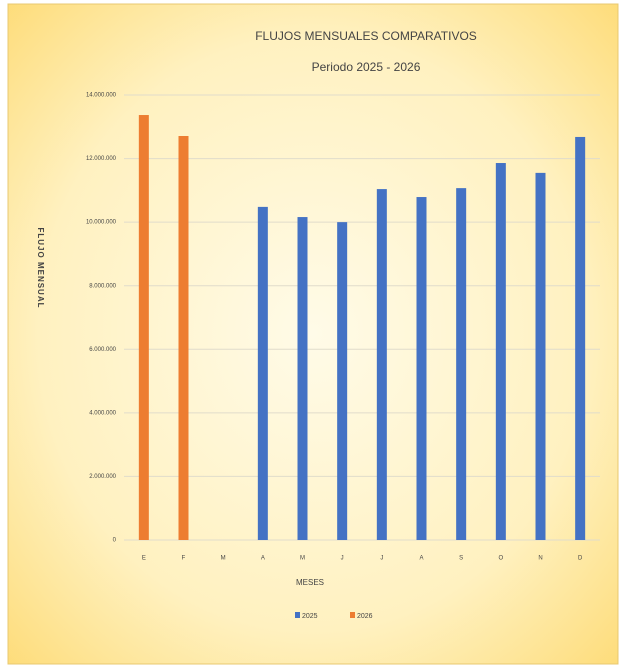 Image resolution: width=621 pixels, height=668 pixels. Describe the element at coordinates (365, 616) in the screenshot. I see `legend-label: 2026` at that location.